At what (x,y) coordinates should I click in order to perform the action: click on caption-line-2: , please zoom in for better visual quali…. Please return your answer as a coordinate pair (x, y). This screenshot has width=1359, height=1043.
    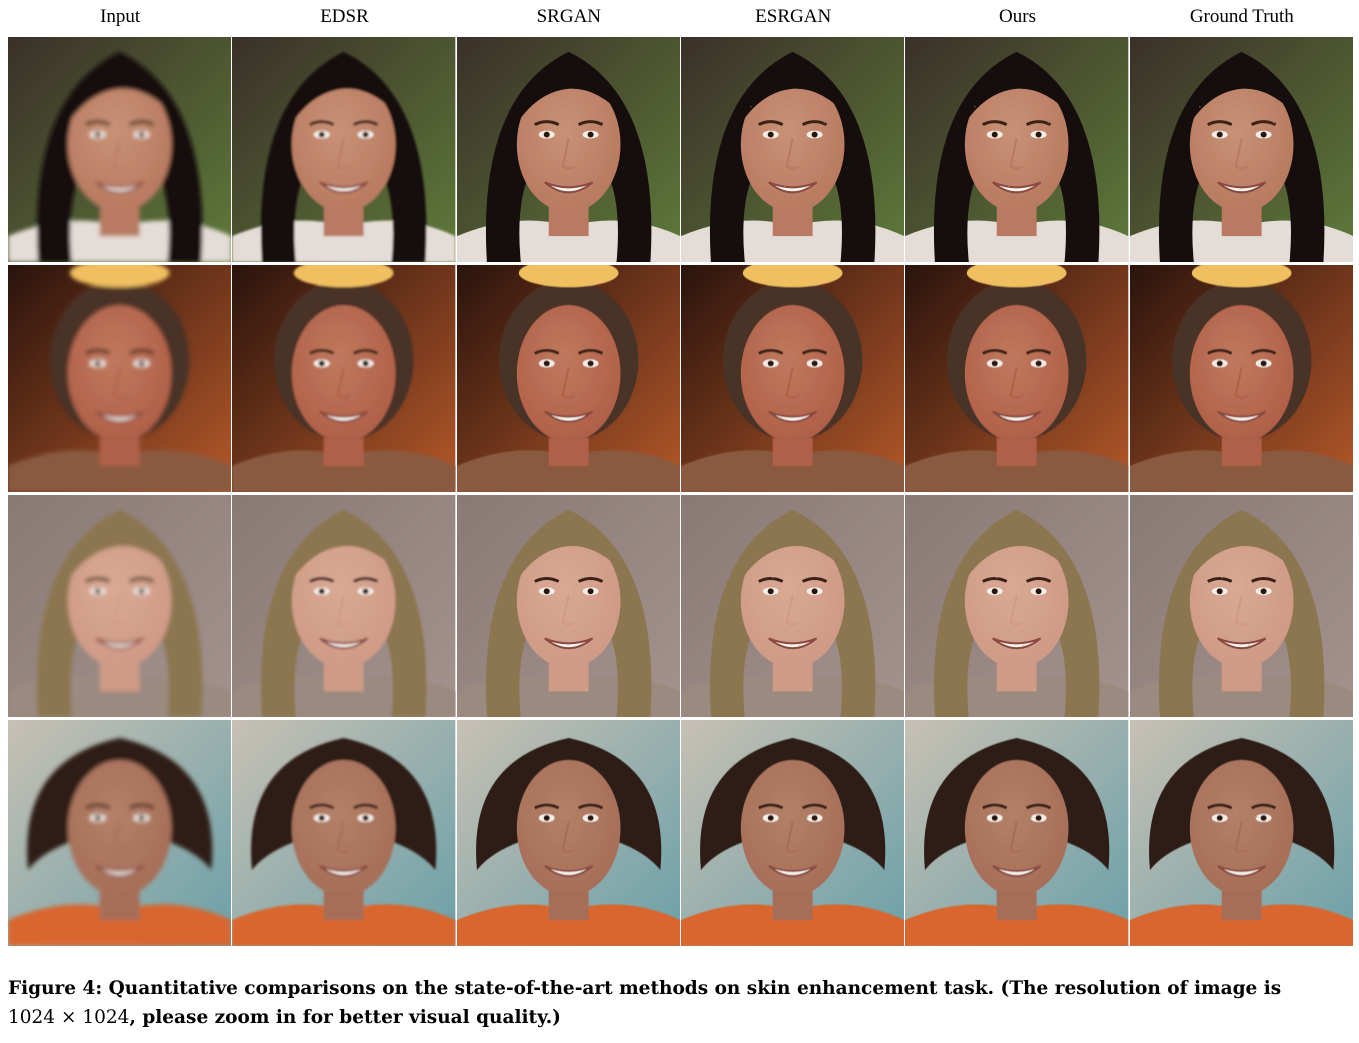
    Looking at the image, I should click on (345, 1017).